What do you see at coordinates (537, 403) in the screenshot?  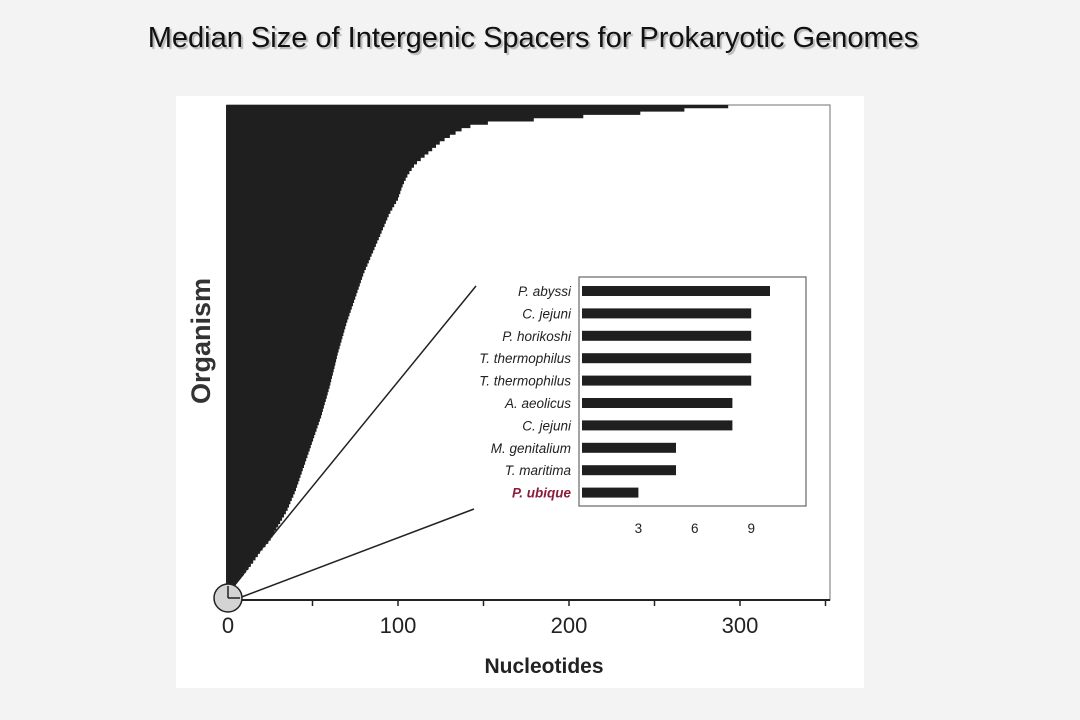 I see `inset-category-label: A. aeolicus` at bounding box center [537, 403].